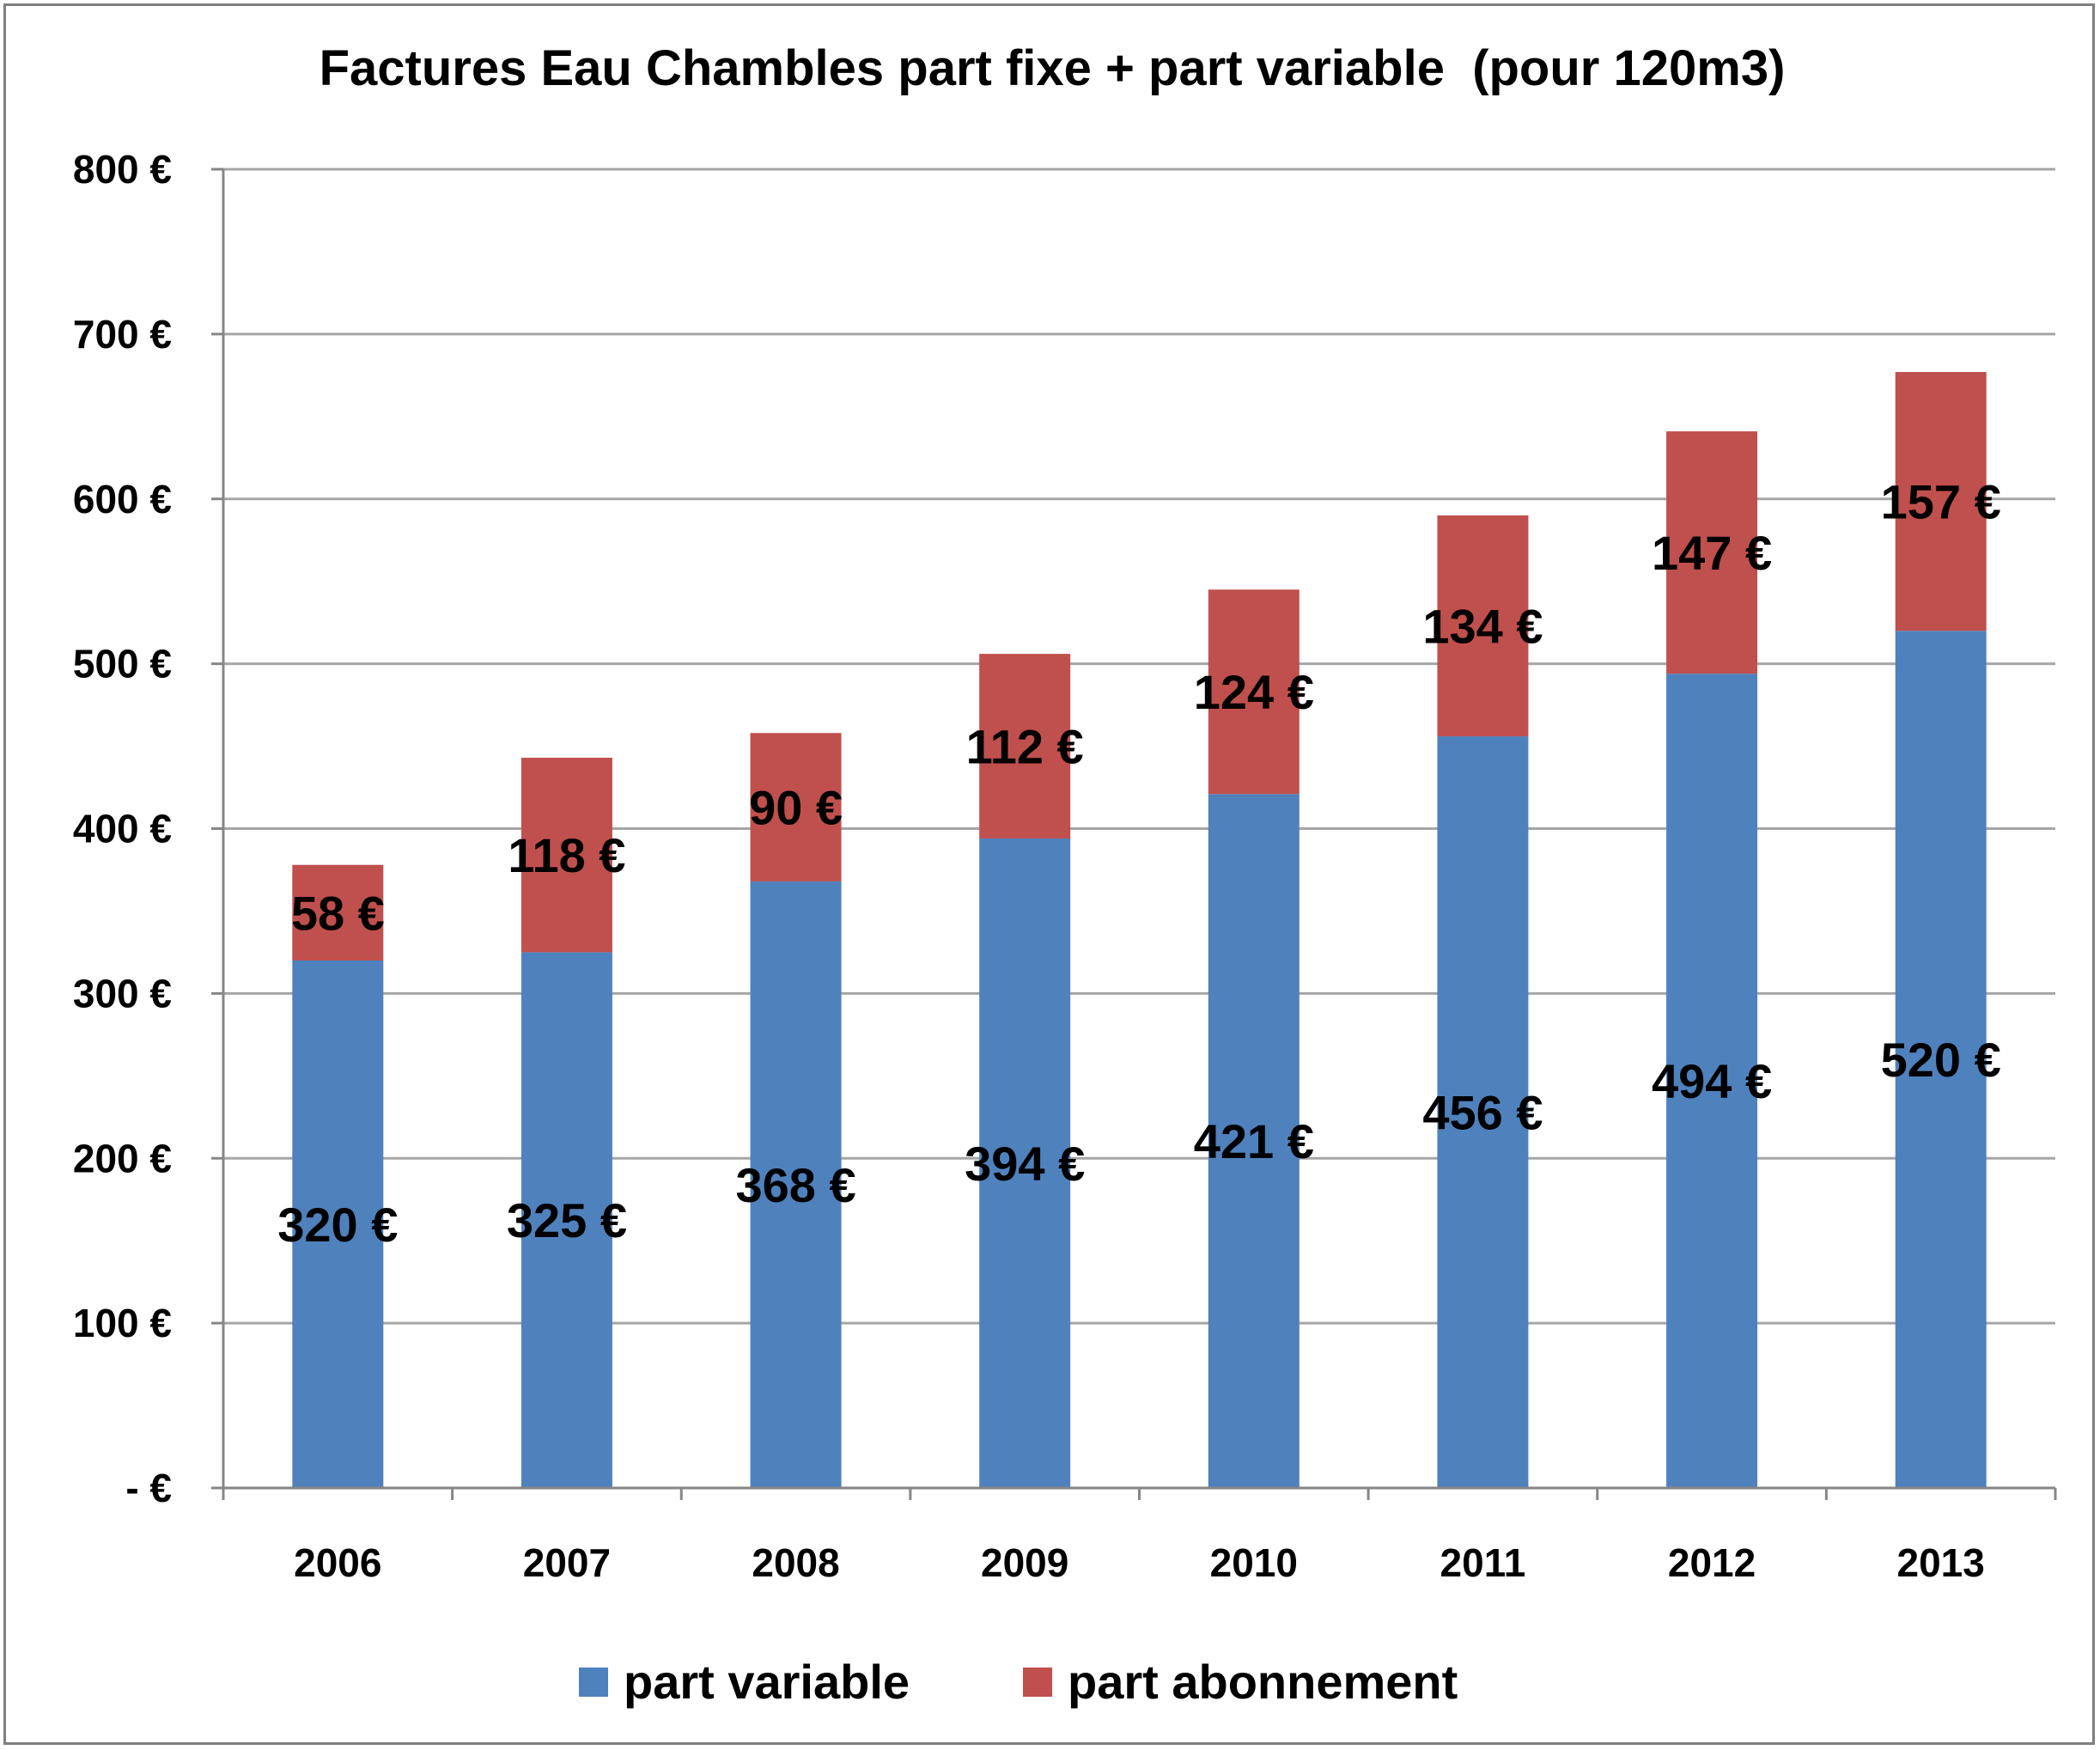 This screenshot has height=1750, width=2100. I want to click on bar-abonnement-2013, so click(1941, 501).